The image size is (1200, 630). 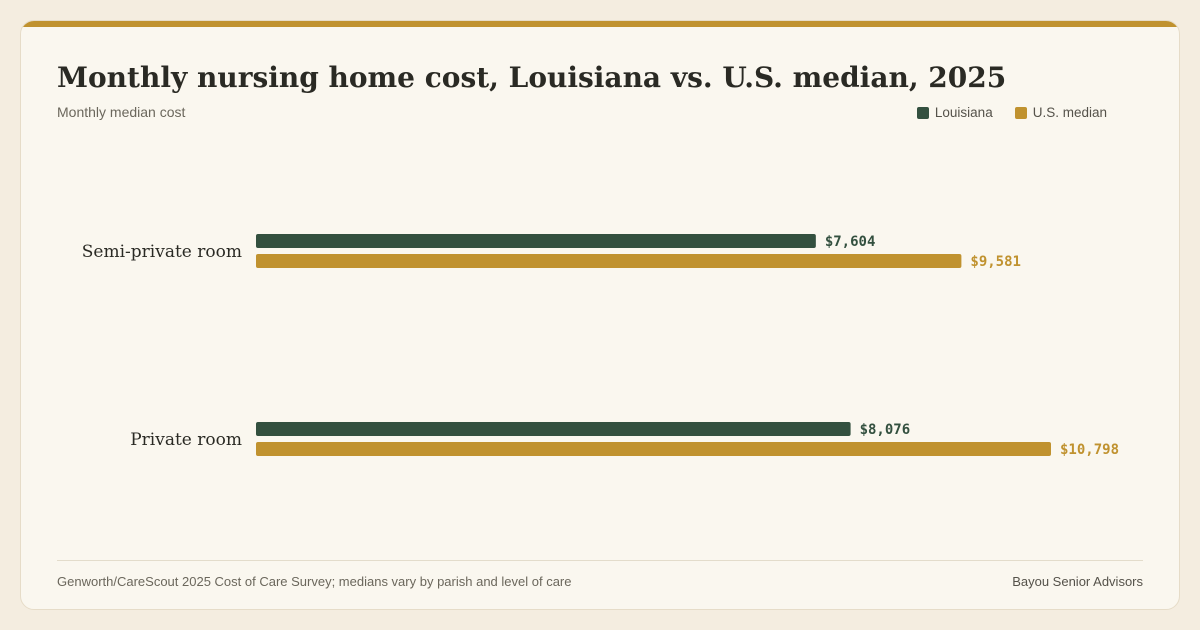 I want to click on legend-swatch-us-median, so click(x=1020, y=112).